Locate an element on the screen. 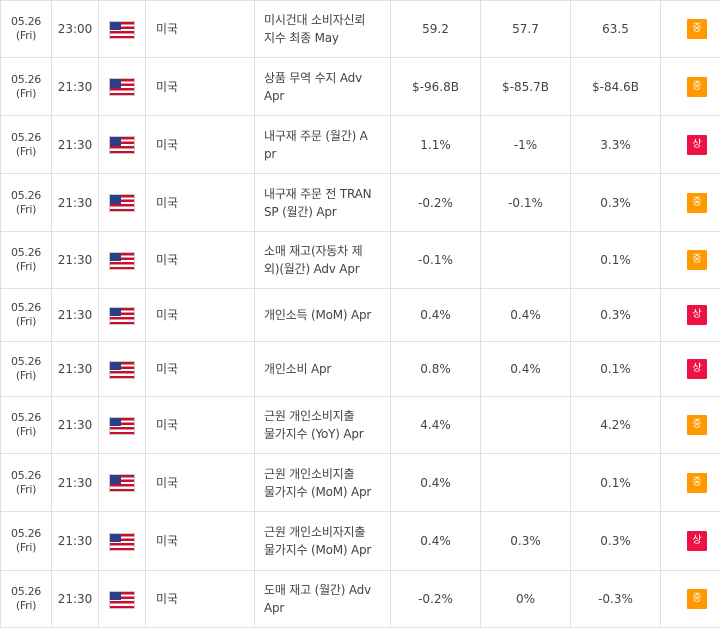 This screenshot has height=630, width=720. event-name-line: 개인소득 (MoM) Apr is located at coordinates (318, 315).